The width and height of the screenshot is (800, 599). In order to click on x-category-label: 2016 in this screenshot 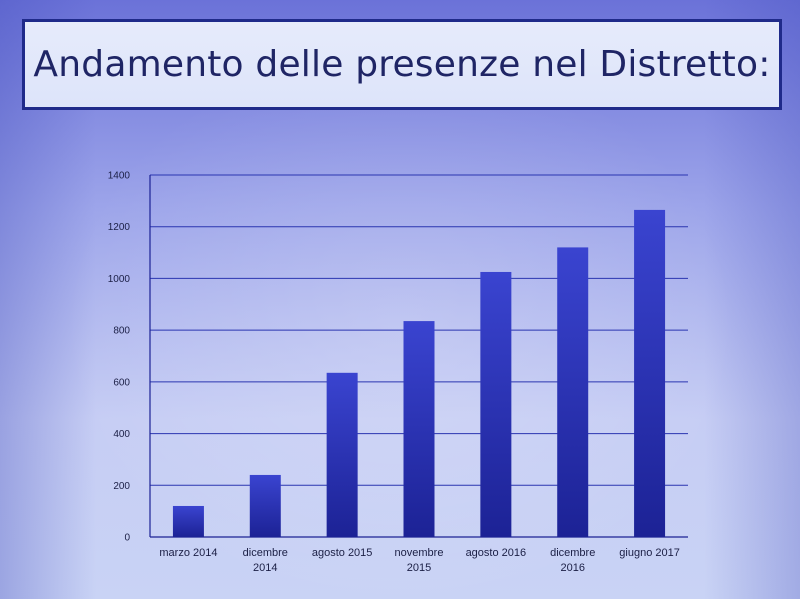, I will do `click(572, 568)`.